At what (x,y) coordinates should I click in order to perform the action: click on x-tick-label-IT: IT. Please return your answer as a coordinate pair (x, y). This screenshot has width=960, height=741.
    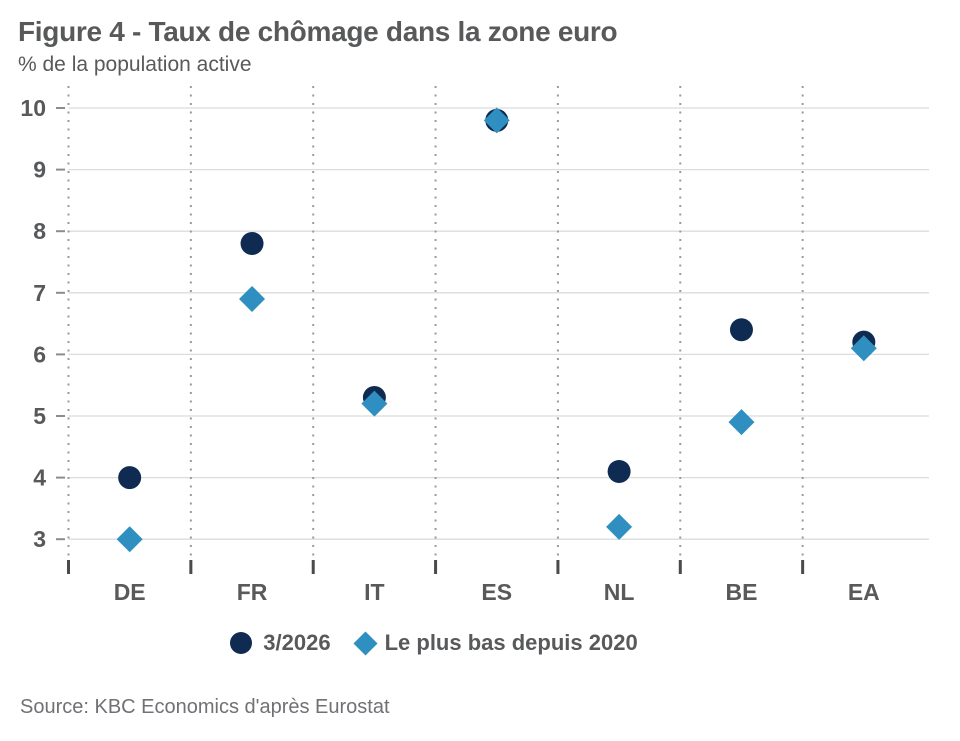
    Looking at the image, I should click on (374, 592).